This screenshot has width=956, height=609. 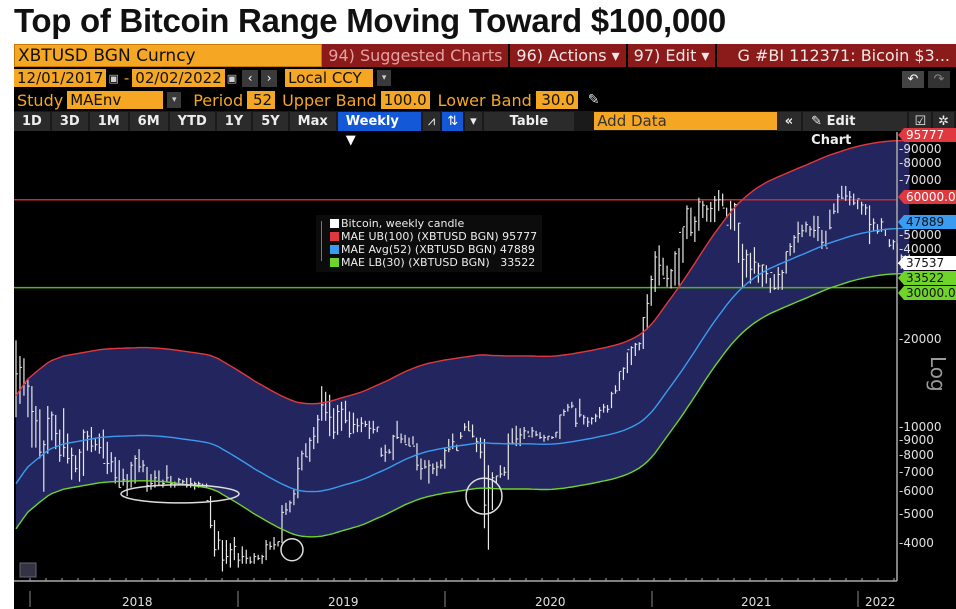 What do you see at coordinates (250, 78) in the screenshot?
I see `chevron-left-icon: ‹` at bounding box center [250, 78].